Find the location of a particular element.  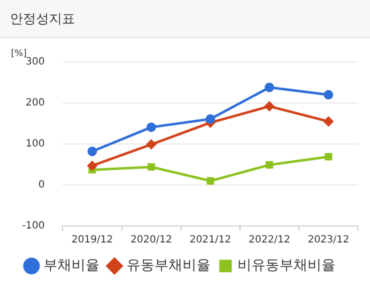

legend-label: 비유동부채비율 is located at coordinates (287, 266).